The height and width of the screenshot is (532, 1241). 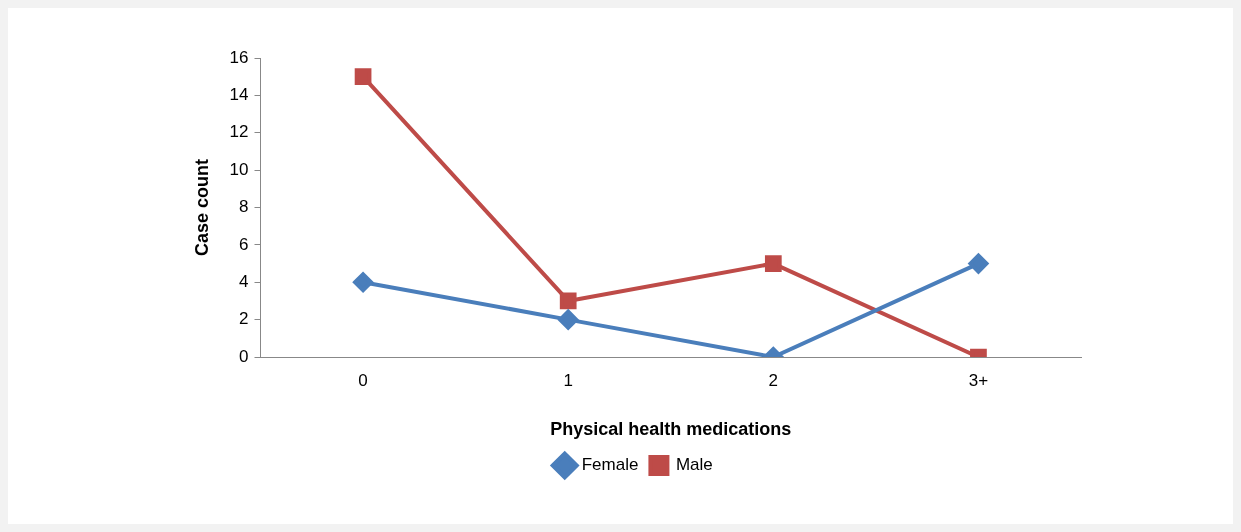 I want to click on y-tick-label: 4, so click(x=244, y=281).